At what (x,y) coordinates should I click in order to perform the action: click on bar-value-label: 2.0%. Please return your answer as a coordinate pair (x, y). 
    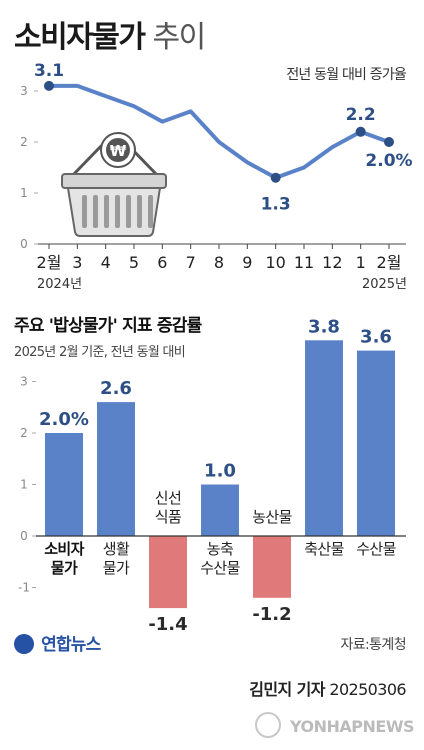
    Looking at the image, I should click on (64, 419).